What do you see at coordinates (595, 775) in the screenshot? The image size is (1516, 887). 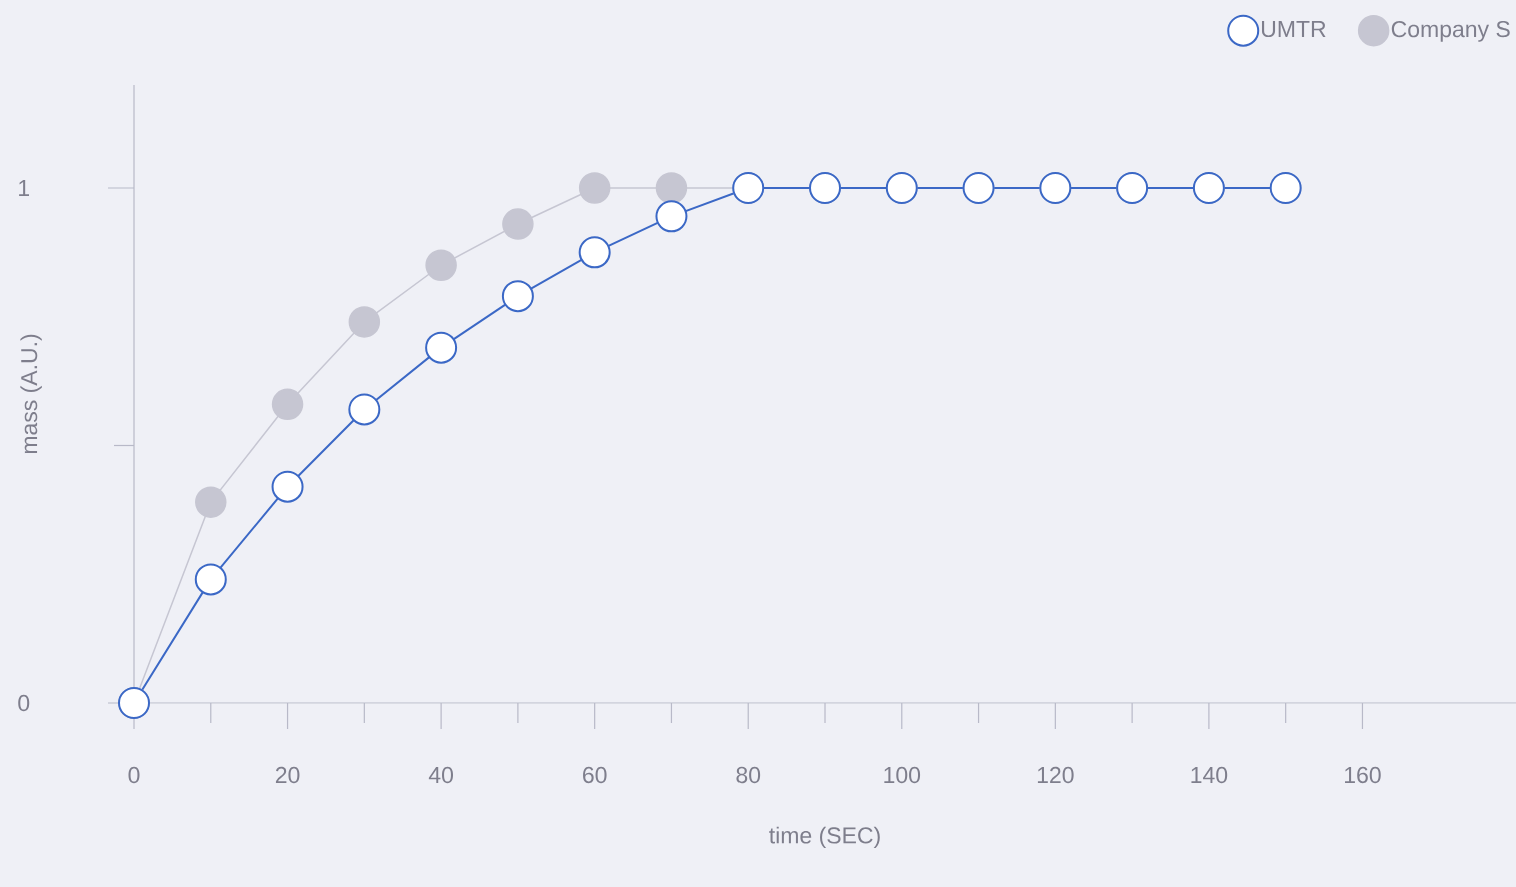 I see `x-tick-label: 60` at bounding box center [595, 775].